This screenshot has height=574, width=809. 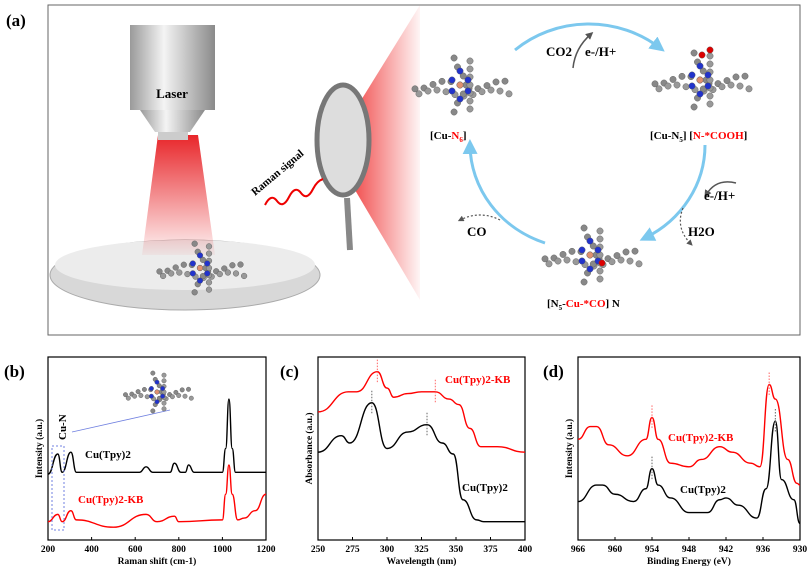 I want to click on molecule-n5-cu-co, so click(x=592, y=255).